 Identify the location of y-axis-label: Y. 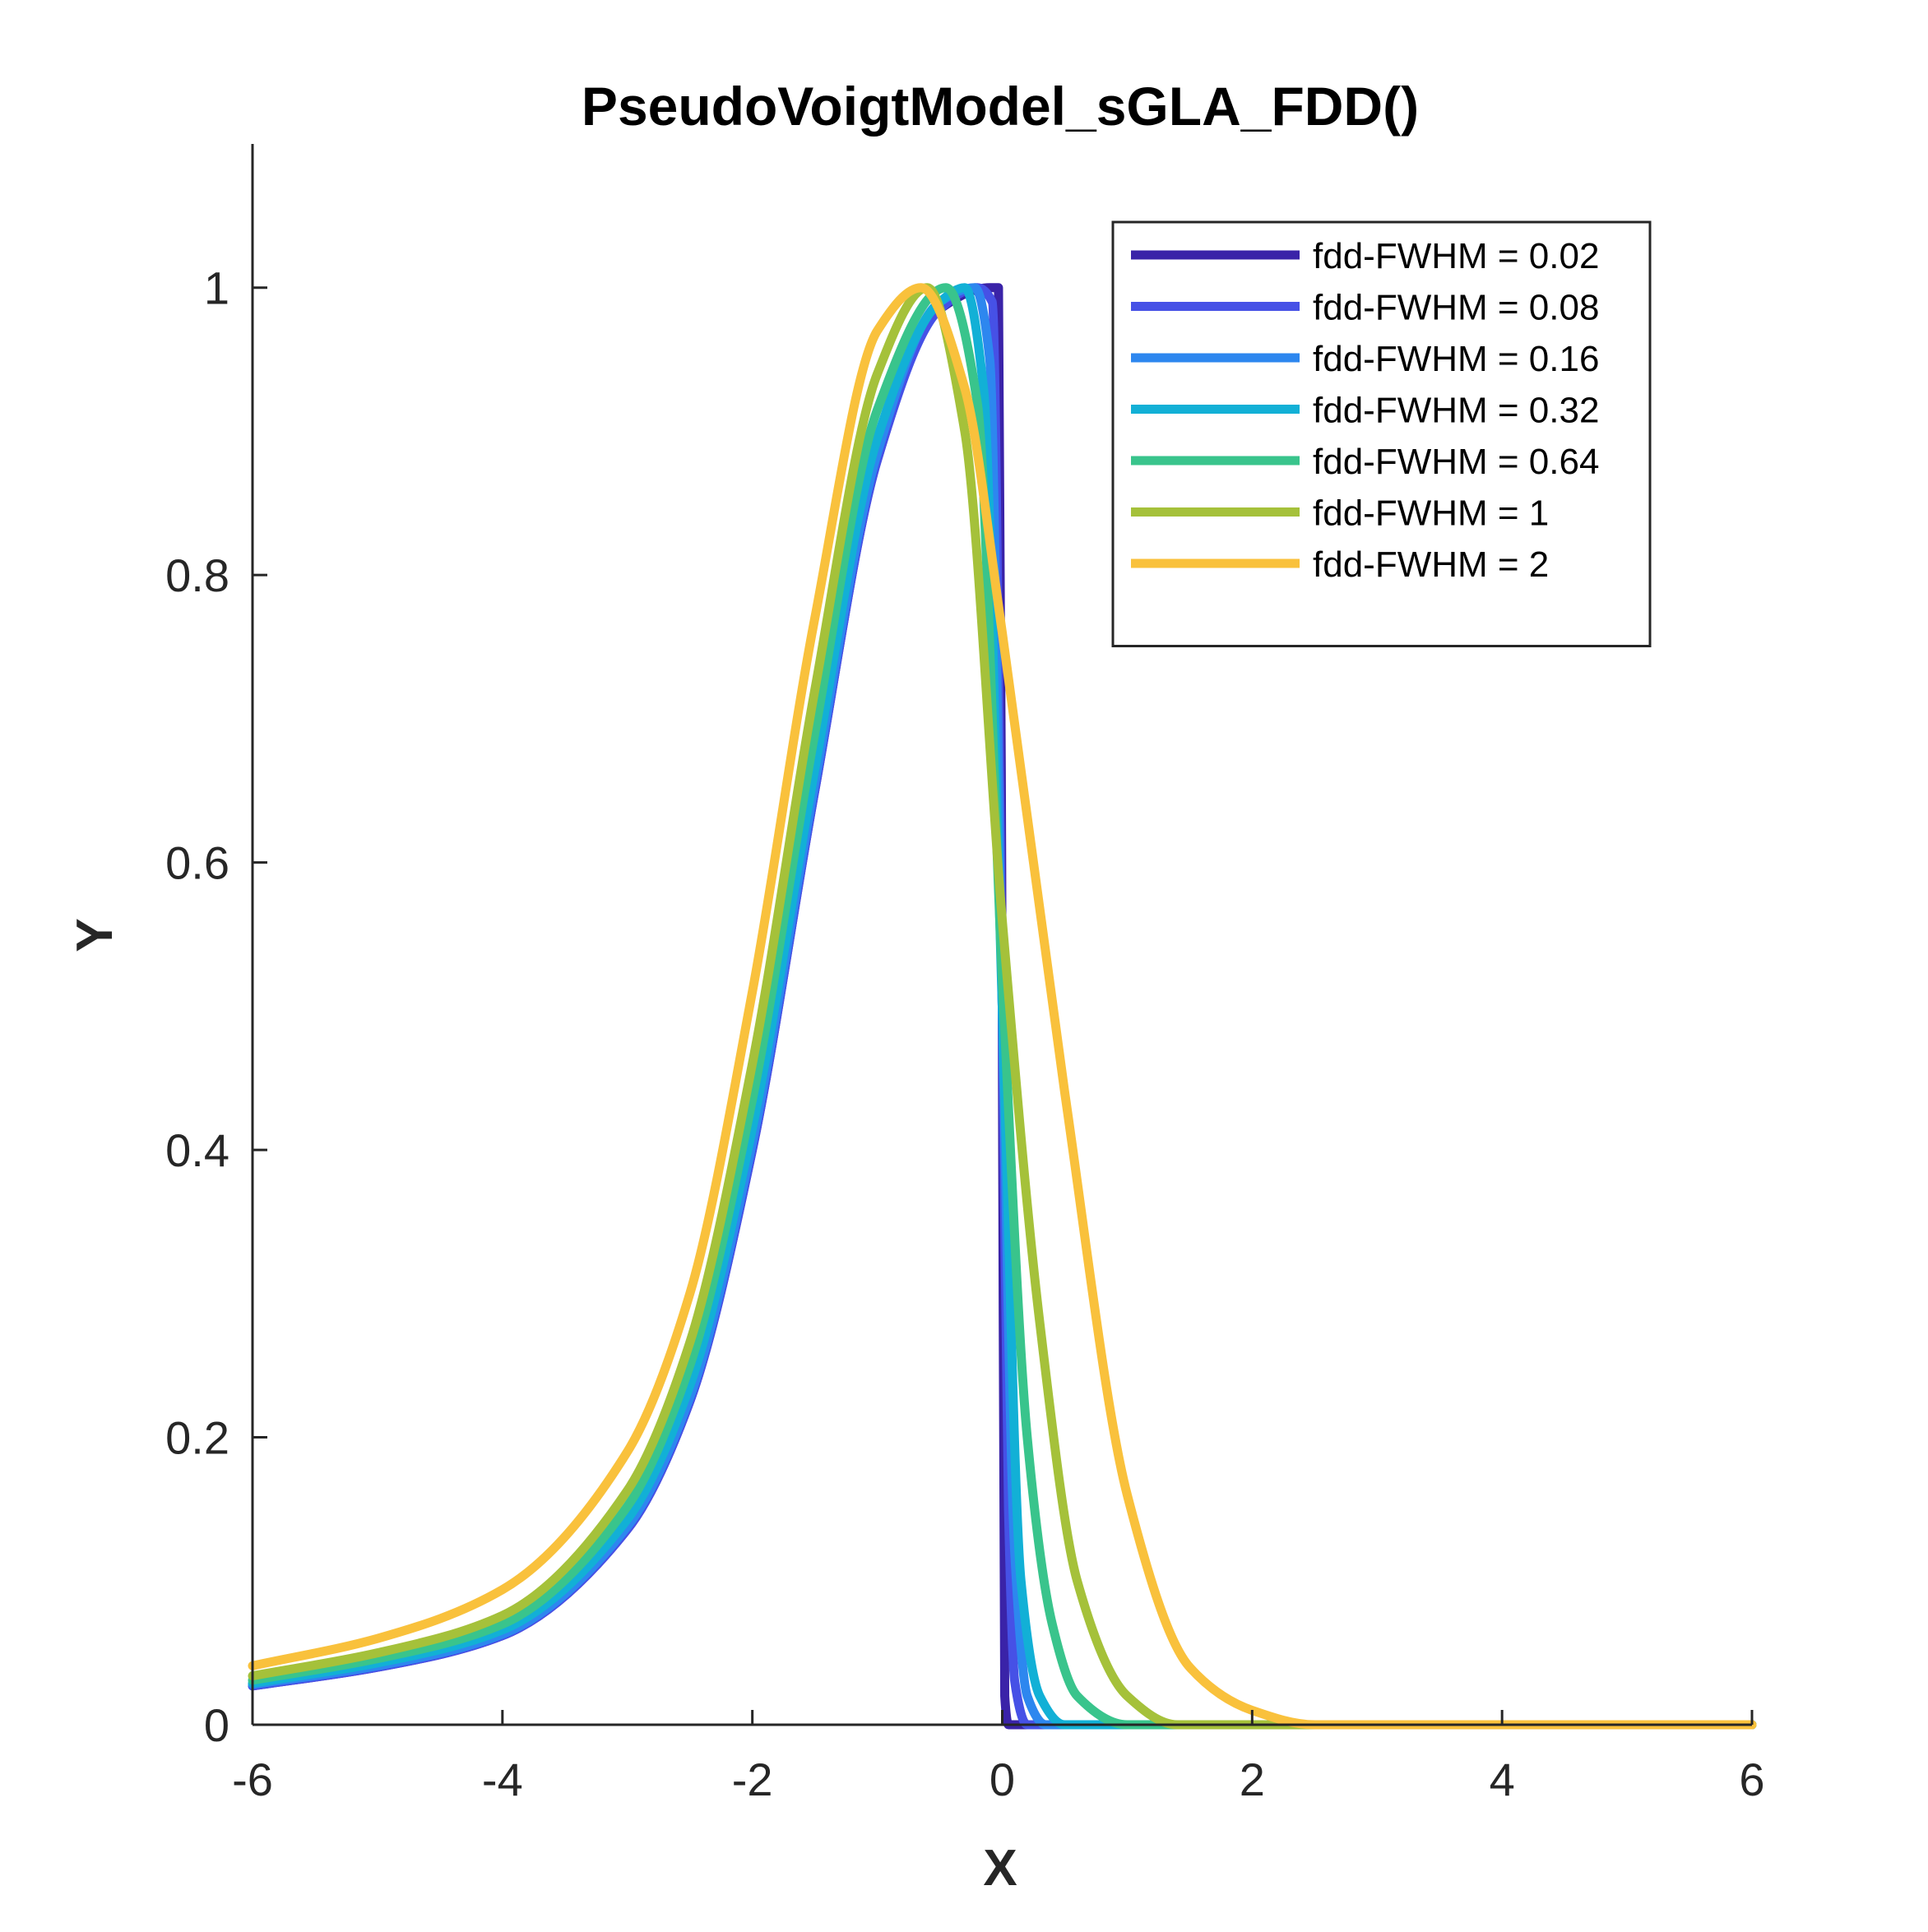
(95, 935).